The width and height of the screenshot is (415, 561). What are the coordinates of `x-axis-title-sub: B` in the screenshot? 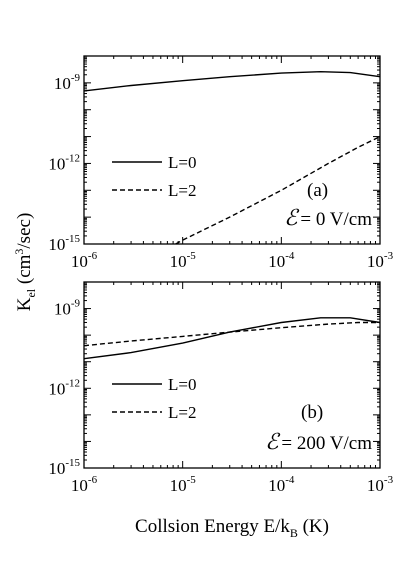 It's located at (294, 533).